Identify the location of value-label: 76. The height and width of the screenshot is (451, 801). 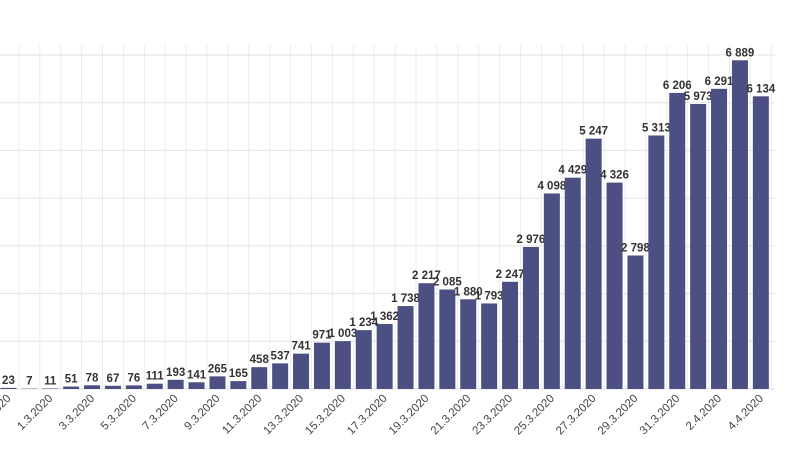
(133, 378).